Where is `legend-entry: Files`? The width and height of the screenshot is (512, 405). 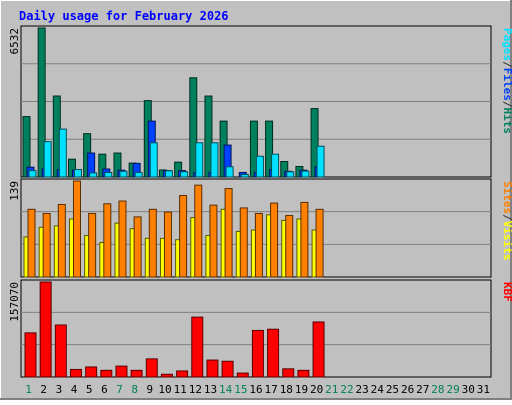 legend-entry: Files is located at coordinates (506, 84).